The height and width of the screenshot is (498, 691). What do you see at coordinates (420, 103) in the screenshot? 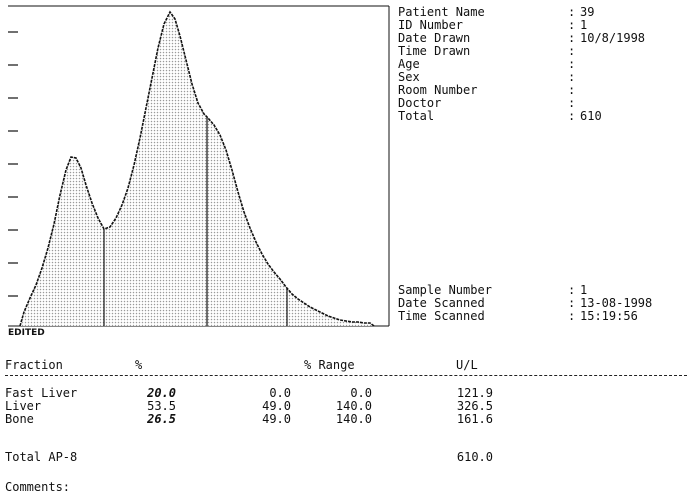
I see `info-label: Doctor` at bounding box center [420, 103].